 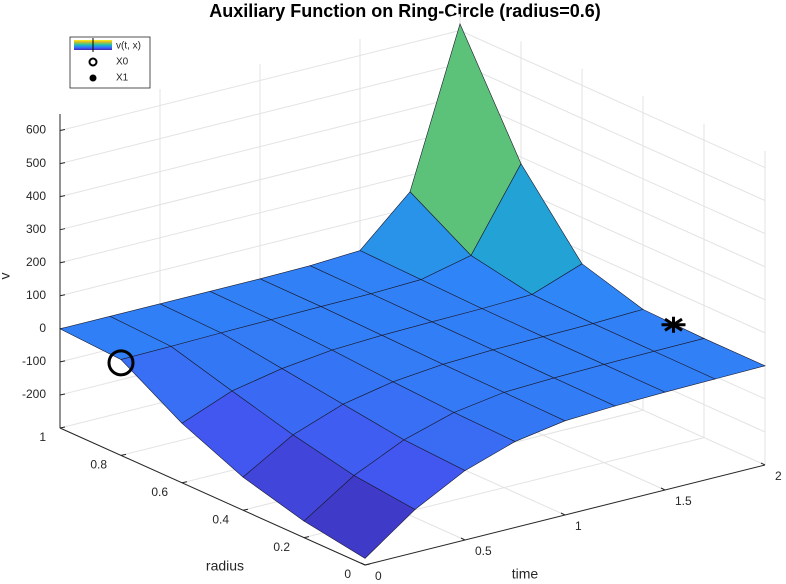 I want to click on y-tick-label: 0.8, so click(x=98, y=465).